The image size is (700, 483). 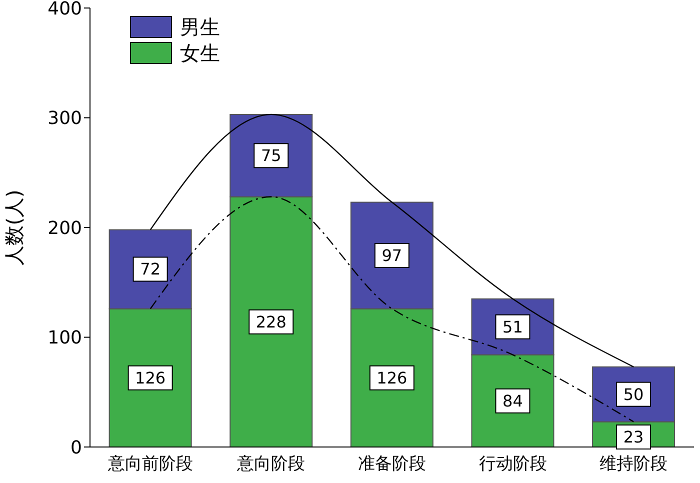 I want to click on y-tick-label: 200, so click(x=65, y=228).